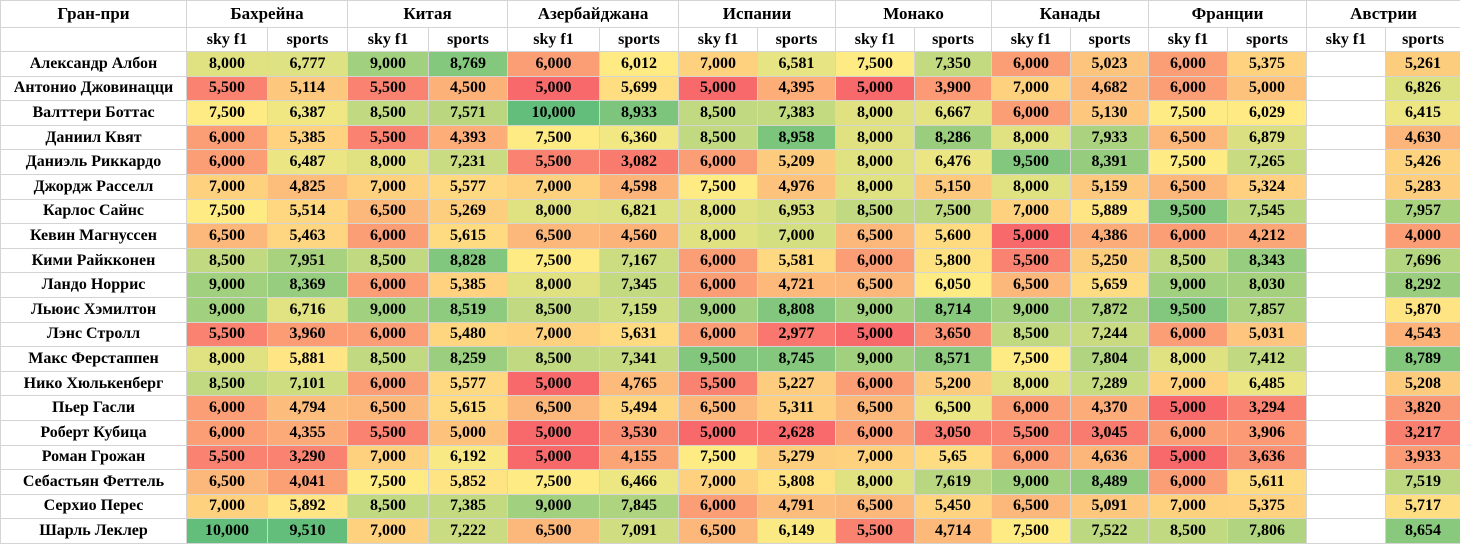 Image resolution: width=1460 pixels, height=544 pixels. Describe the element at coordinates (1110, 359) in the screenshot. I see `sports-rating-cell: 7,804` at that location.